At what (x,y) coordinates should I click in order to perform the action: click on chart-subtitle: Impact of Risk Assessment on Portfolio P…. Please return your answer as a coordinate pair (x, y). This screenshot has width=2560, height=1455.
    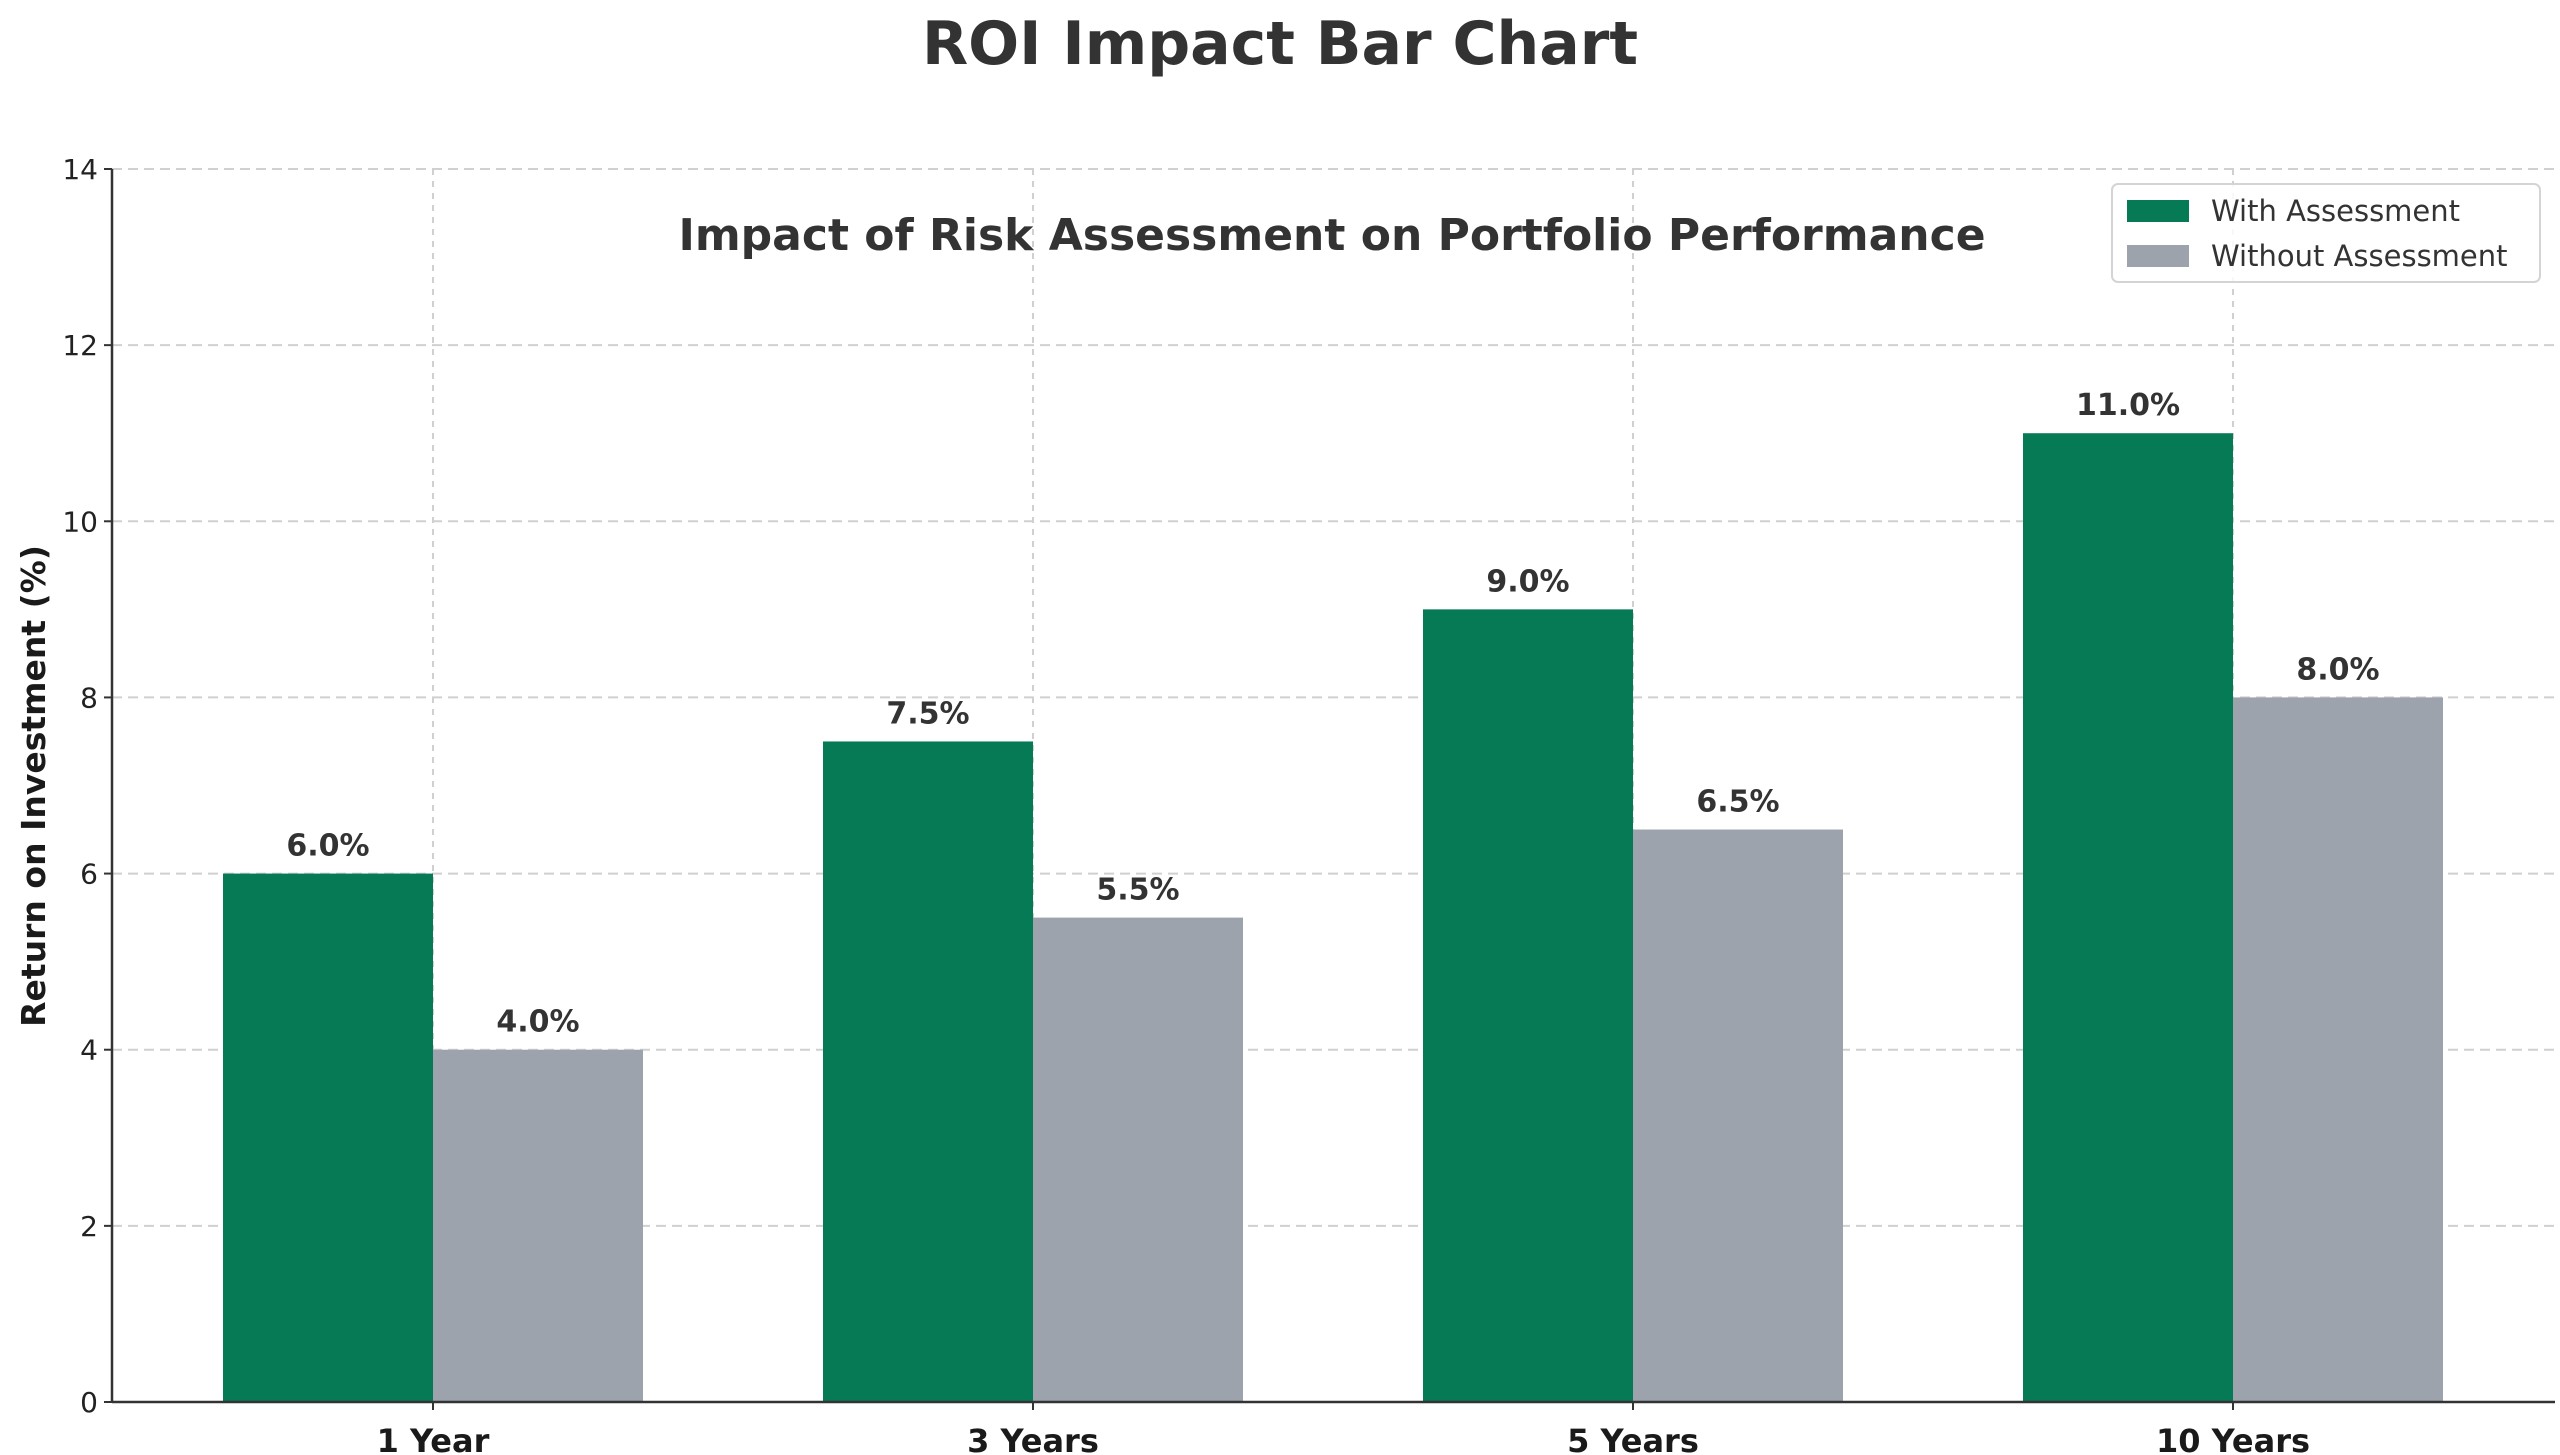
    Looking at the image, I should click on (1331, 235).